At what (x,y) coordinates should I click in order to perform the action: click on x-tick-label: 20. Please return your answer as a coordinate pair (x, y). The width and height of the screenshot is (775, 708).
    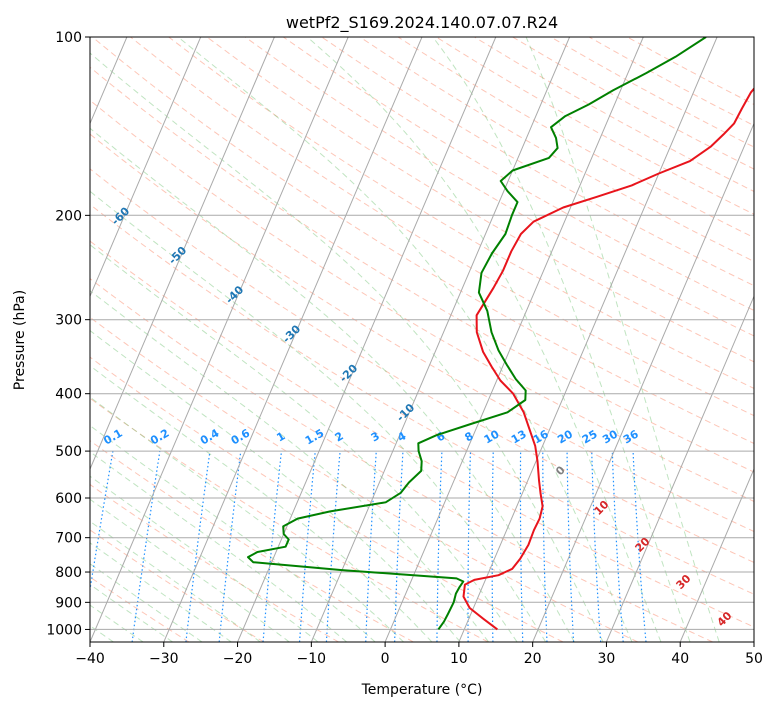
    Looking at the image, I should click on (533, 659).